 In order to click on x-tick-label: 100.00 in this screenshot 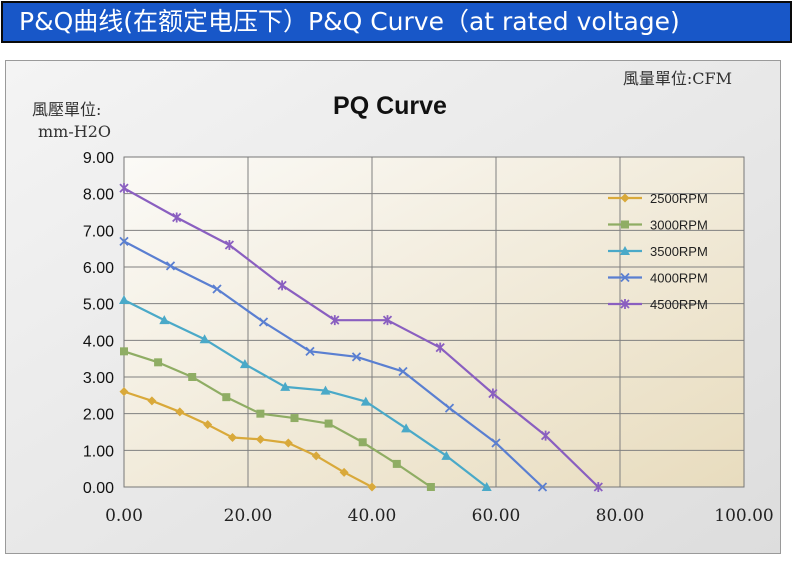, I will do `click(743, 516)`.